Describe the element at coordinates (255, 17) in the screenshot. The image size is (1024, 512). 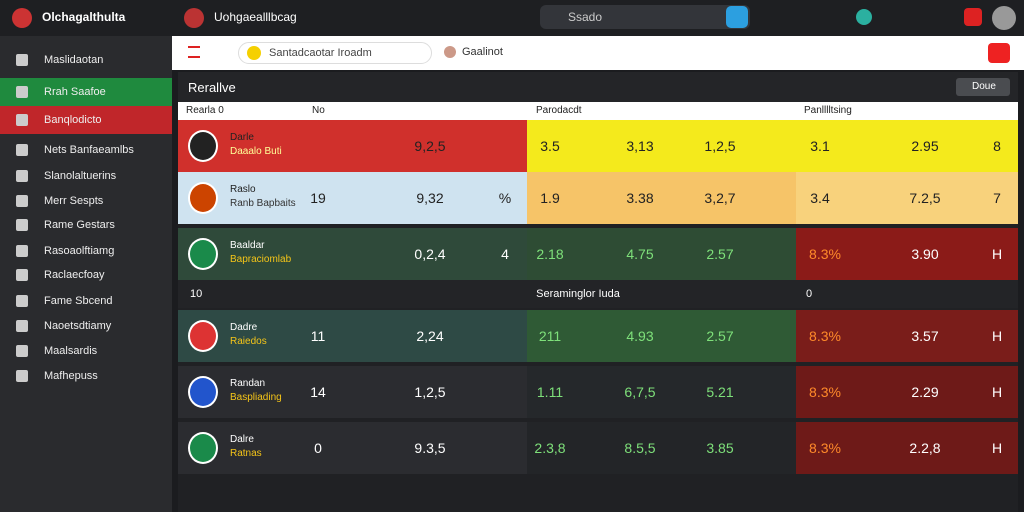
I see `app-title: Uohgaealllbcag` at that location.